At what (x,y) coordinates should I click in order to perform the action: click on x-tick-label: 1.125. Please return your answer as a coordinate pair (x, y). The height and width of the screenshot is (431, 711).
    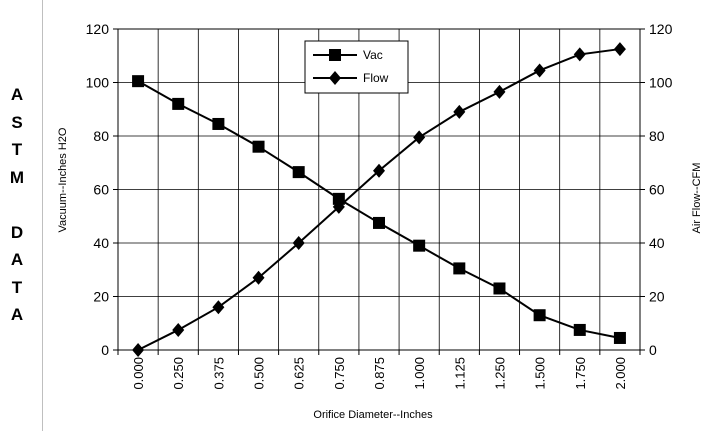
    Looking at the image, I should click on (459, 373).